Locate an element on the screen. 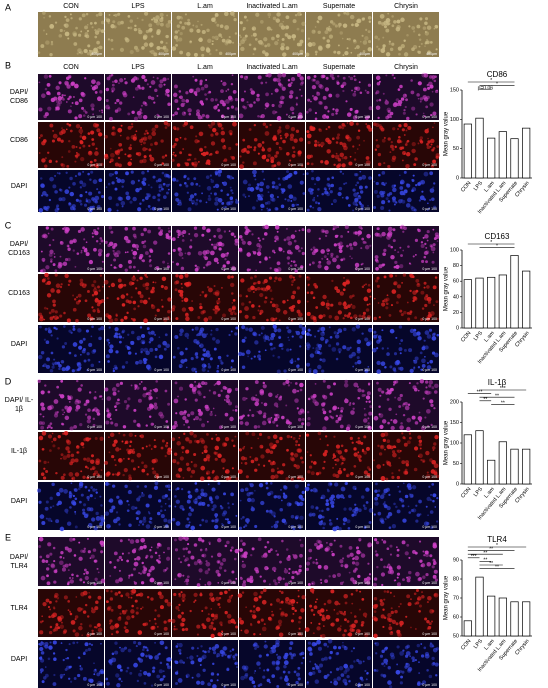 This screenshot has height=688, width=548. scale-label: 400μm is located at coordinates (96, 54).